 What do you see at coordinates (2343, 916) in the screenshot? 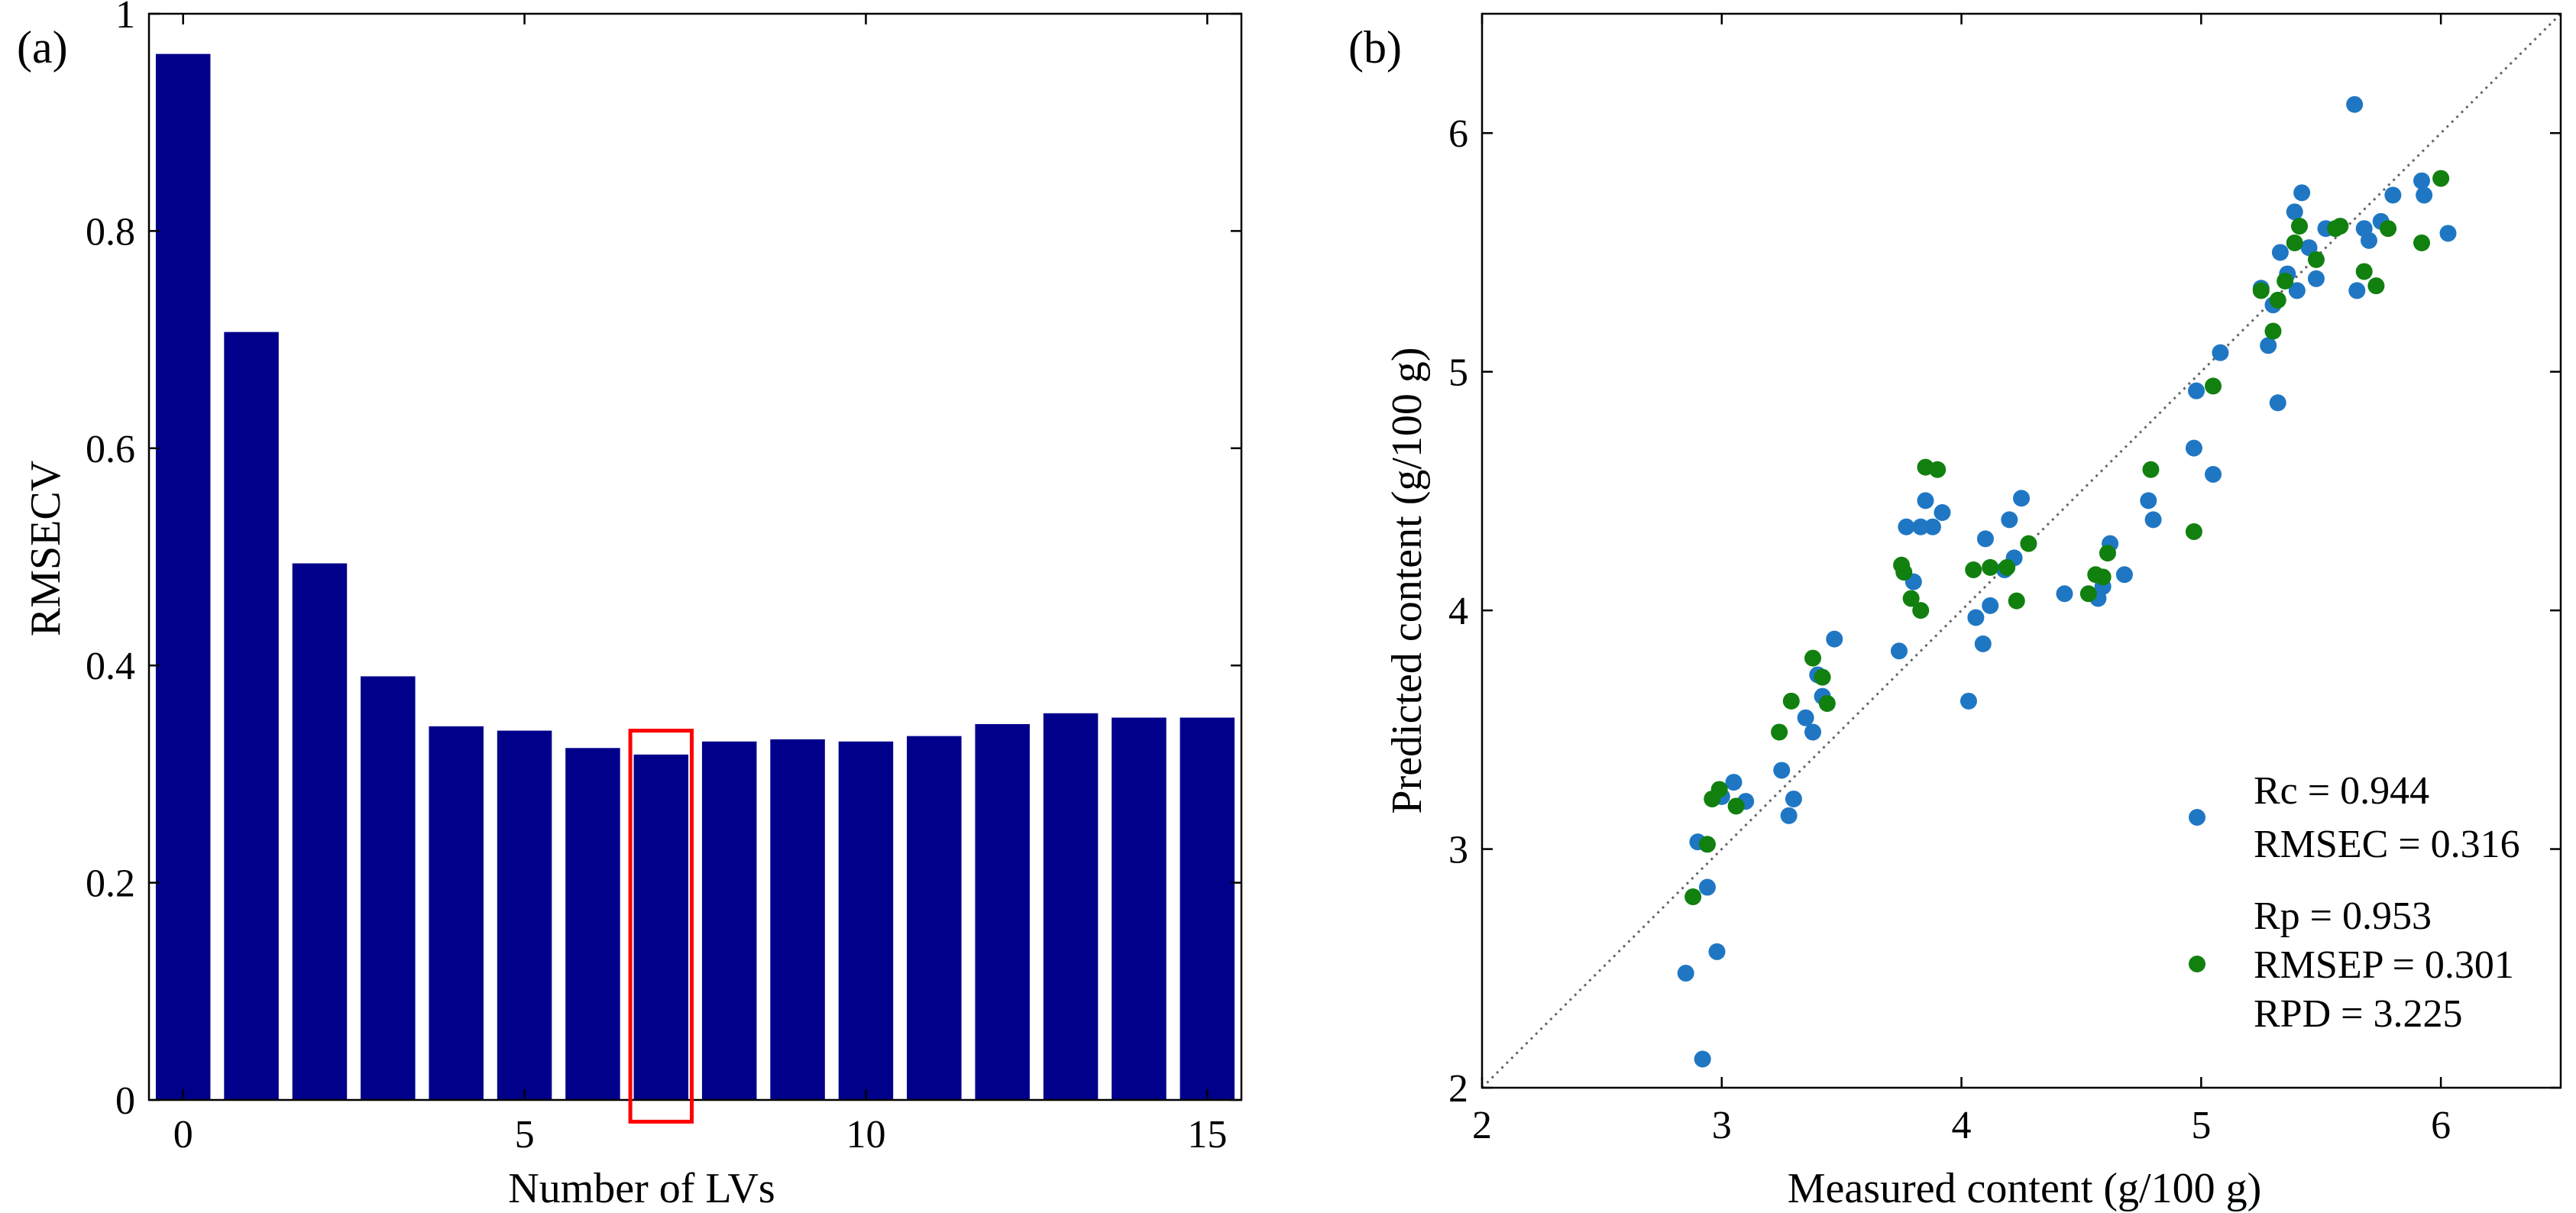
I see `legend-rp: Rp = 0.953` at bounding box center [2343, 916].